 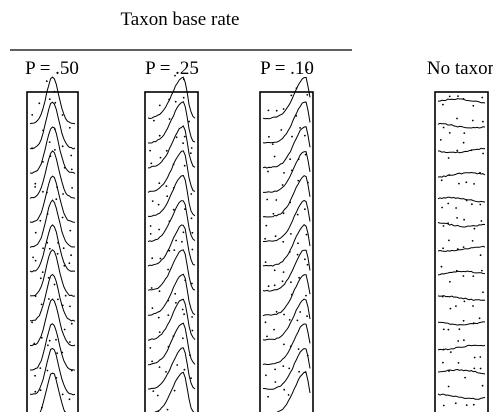 I want to click on panel-label-no-taxon: No taxon, so click(x=460, y=68).